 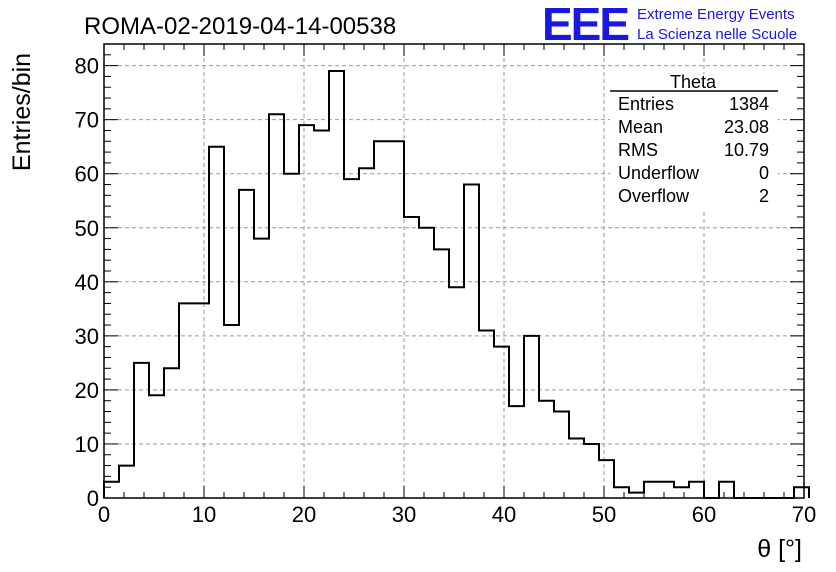 I want to click on y-tick-label: 0, so click(x=93, y=498).